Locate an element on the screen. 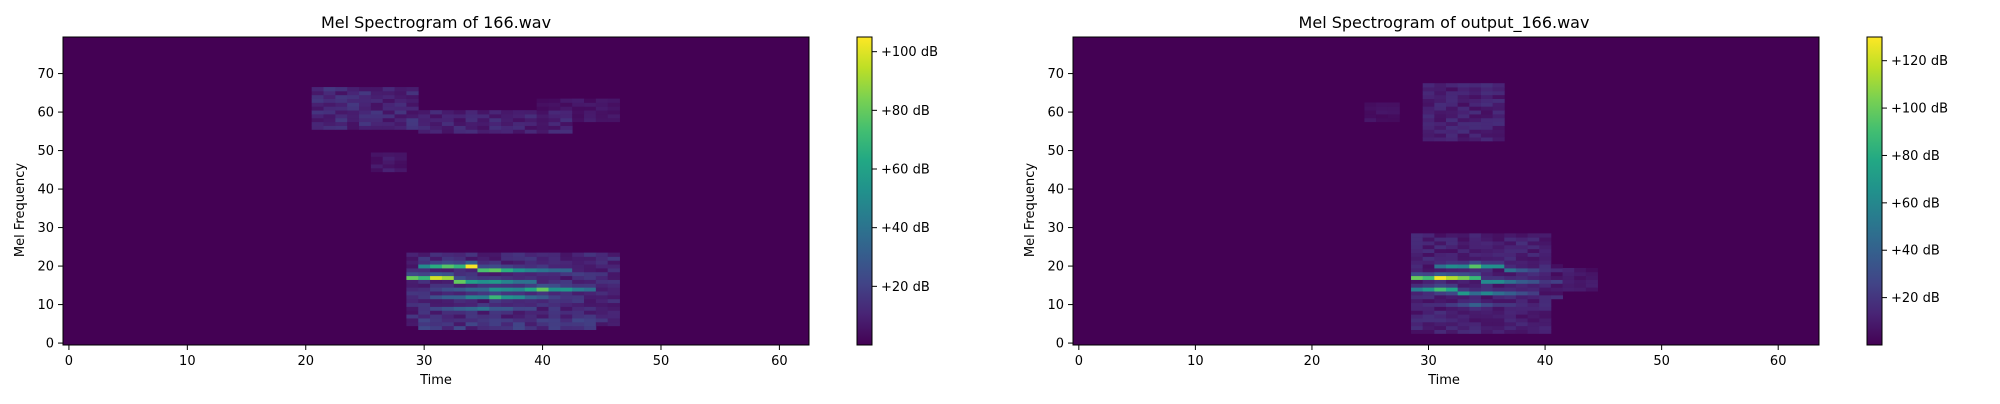  y-tick-label: 30 is located at coordinates (45, 228).